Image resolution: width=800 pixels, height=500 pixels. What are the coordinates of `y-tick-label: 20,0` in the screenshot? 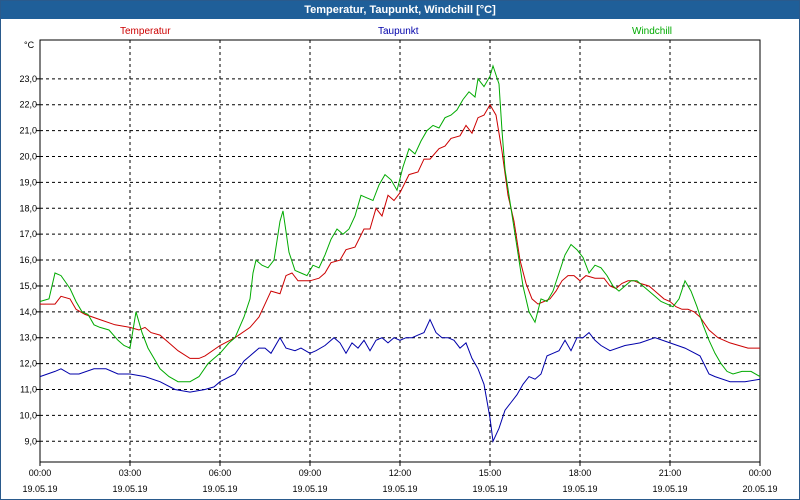 It's located at (28, 157).